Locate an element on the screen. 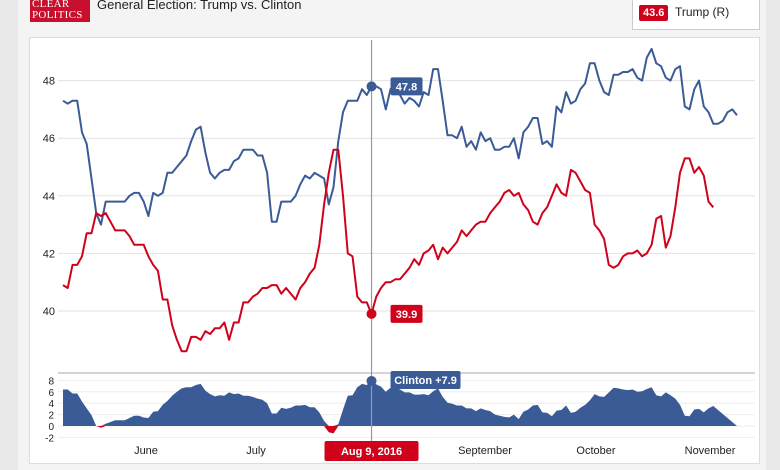  site-logo: CLEAR POLITICS is located at coordinates (60, 11).